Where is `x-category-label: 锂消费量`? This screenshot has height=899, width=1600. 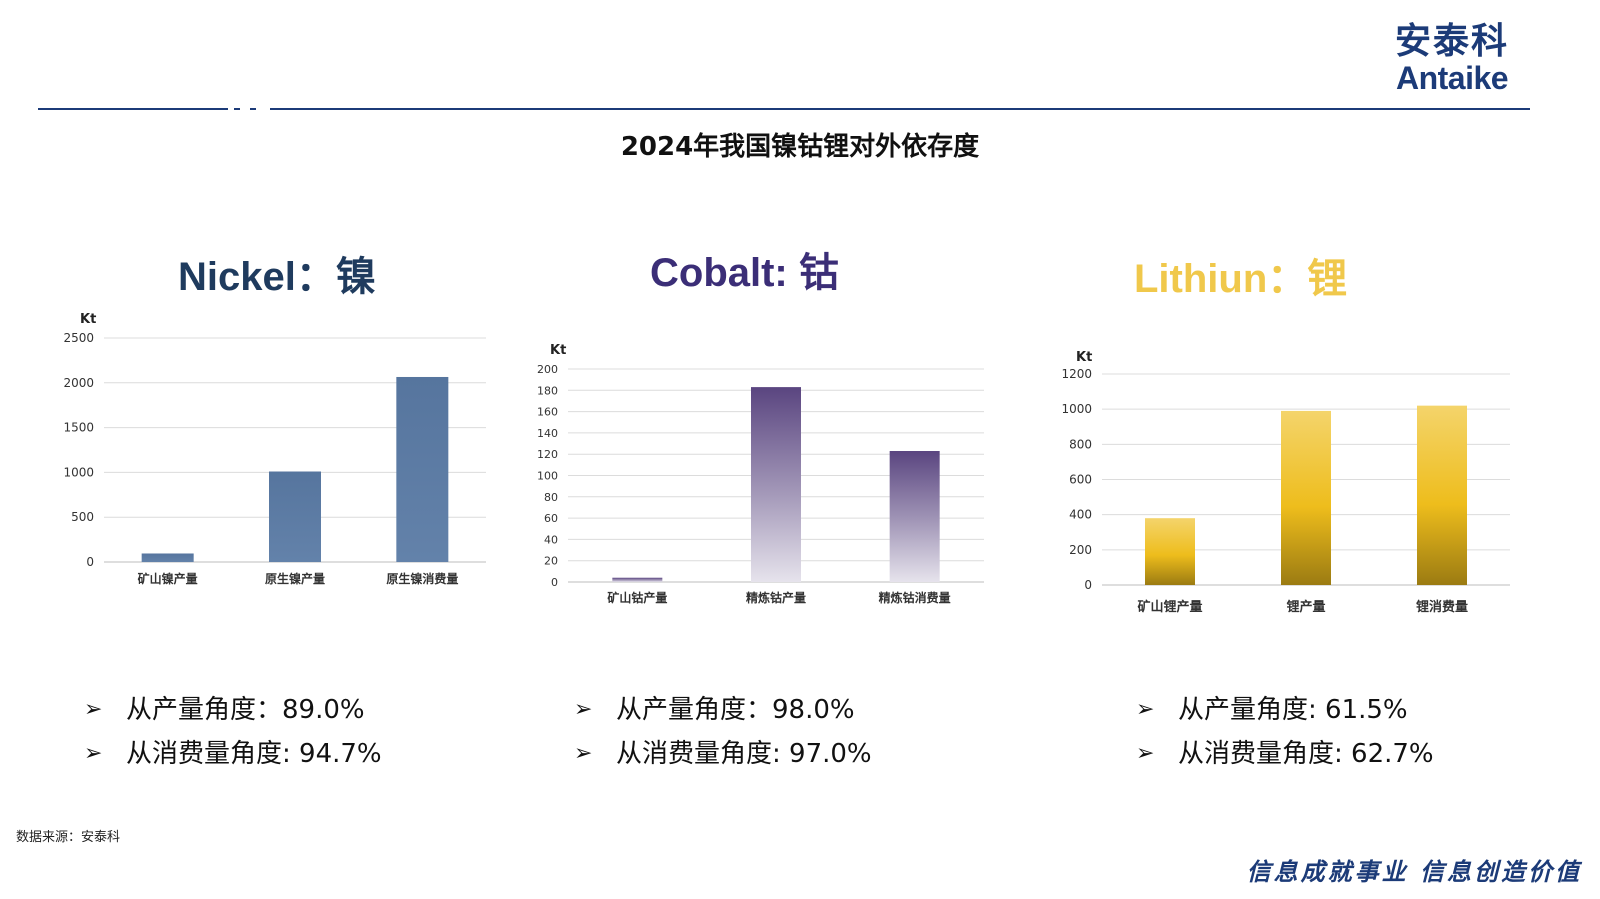
x-category-label: 锂消费量 is located at coordinates (1442, 607).